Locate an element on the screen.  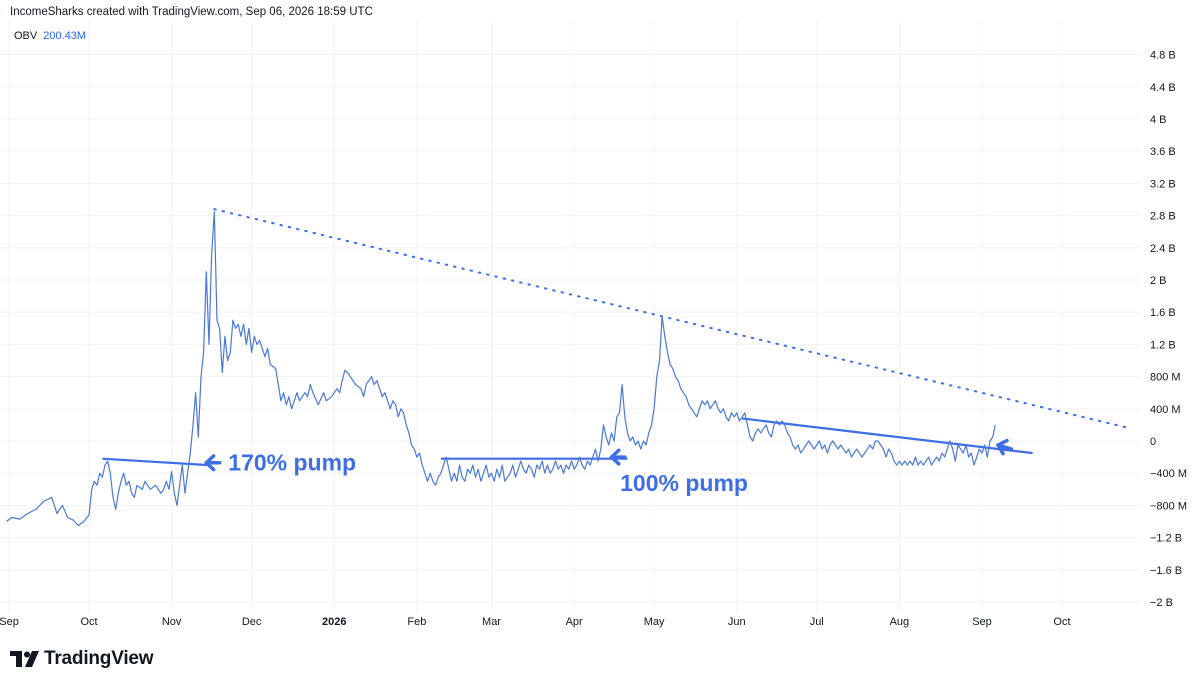
y-tick-label: 2.8 B is located at coordinates (1163, 217).